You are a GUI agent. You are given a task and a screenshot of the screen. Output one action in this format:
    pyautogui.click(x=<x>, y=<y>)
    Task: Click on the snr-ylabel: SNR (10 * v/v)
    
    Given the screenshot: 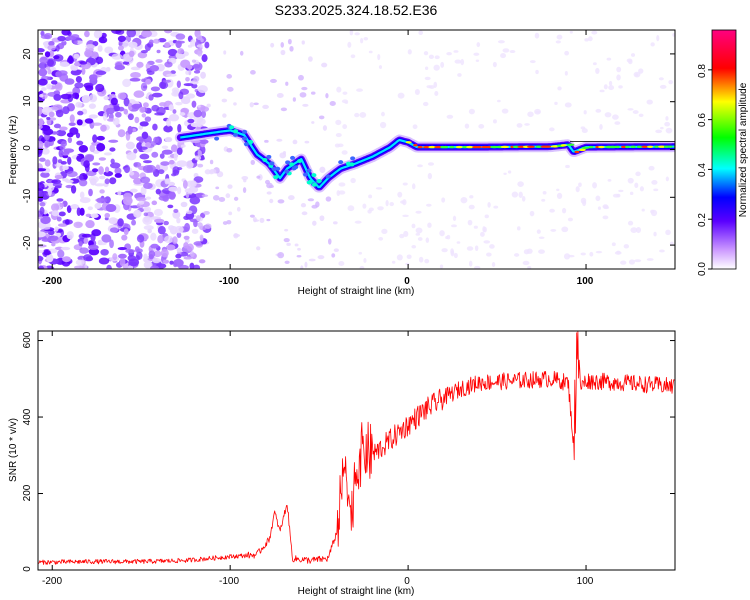 What is the action you would take?
    pyautogui.click(x=13, y=450)
    